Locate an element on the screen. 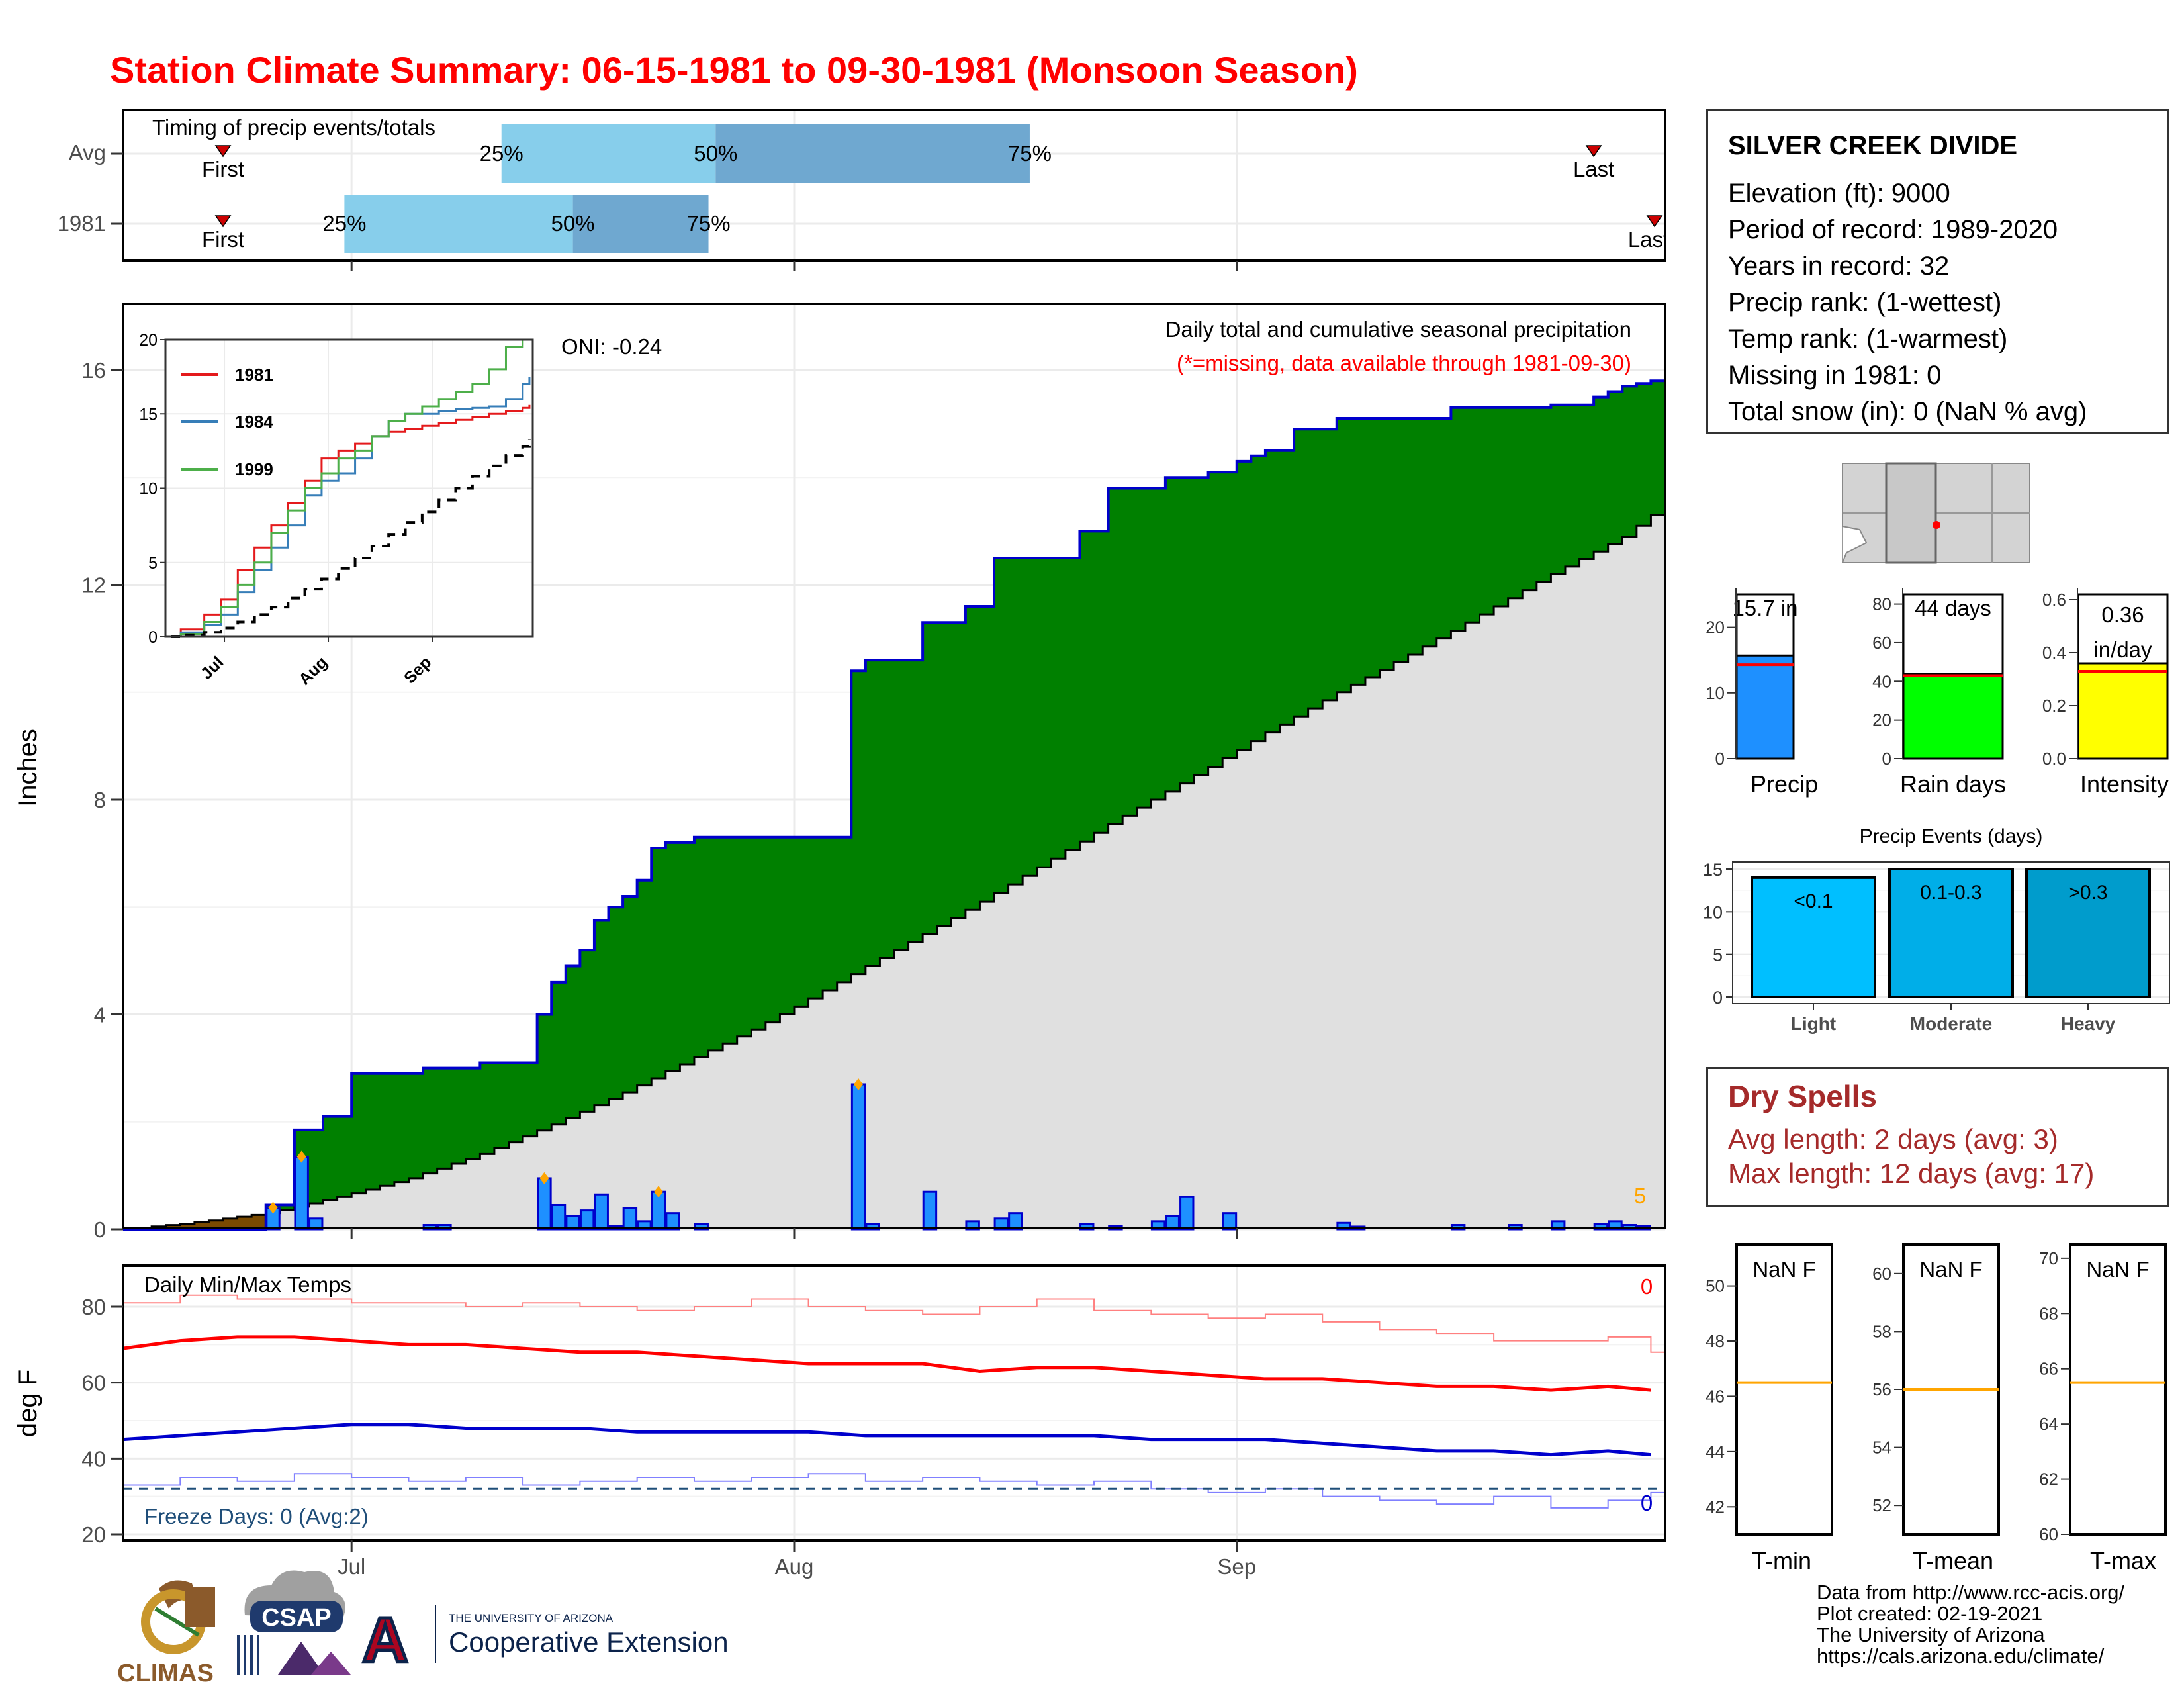 The height and width of the screenshot is (1688, 2184). temp-box-ytick: 62 is located at coordinates (2048, 1479).